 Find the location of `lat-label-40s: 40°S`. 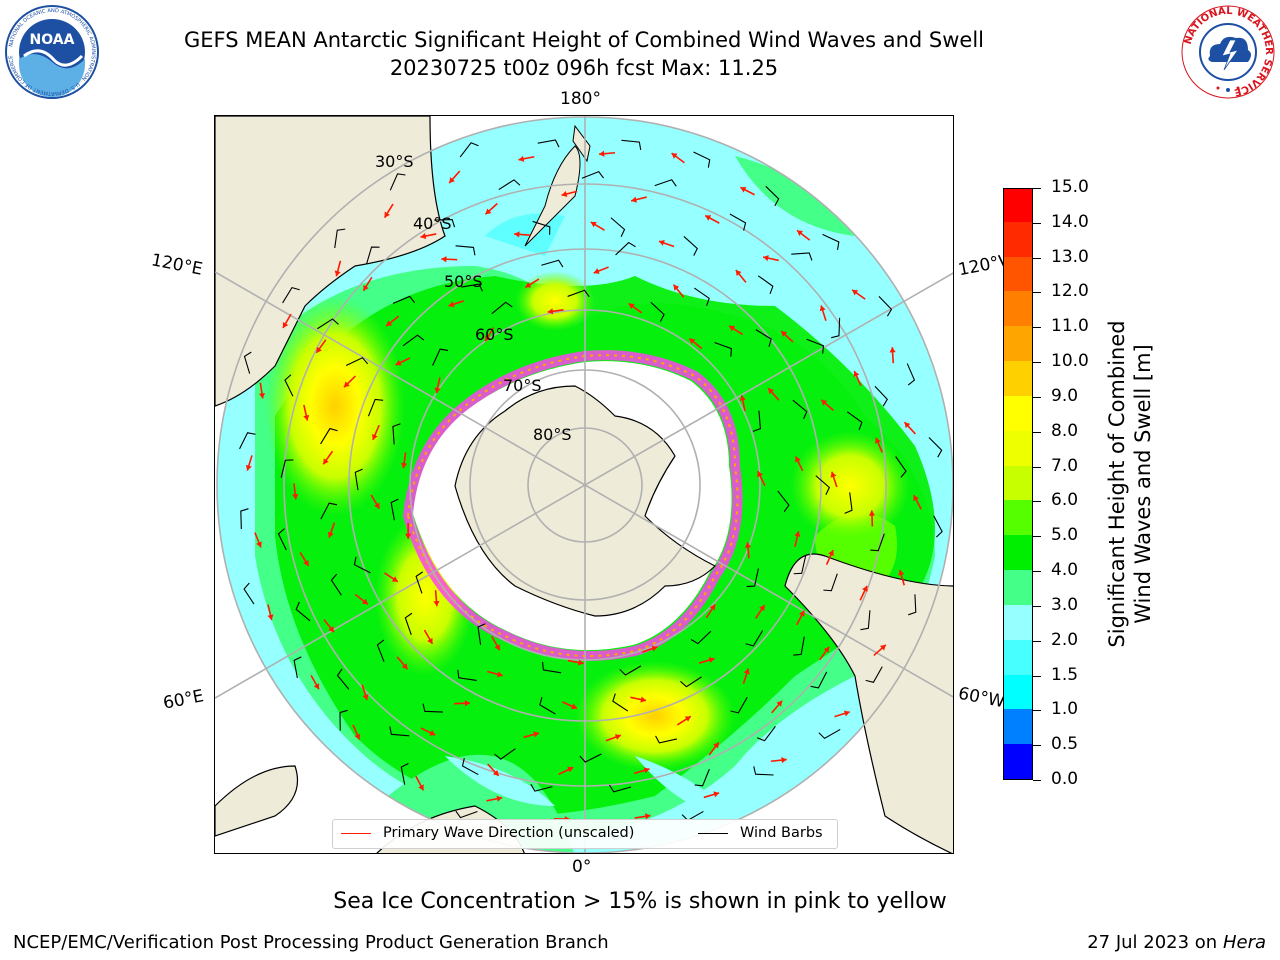

lat-label-40s: 40°S is located at coordinates (432, 223).